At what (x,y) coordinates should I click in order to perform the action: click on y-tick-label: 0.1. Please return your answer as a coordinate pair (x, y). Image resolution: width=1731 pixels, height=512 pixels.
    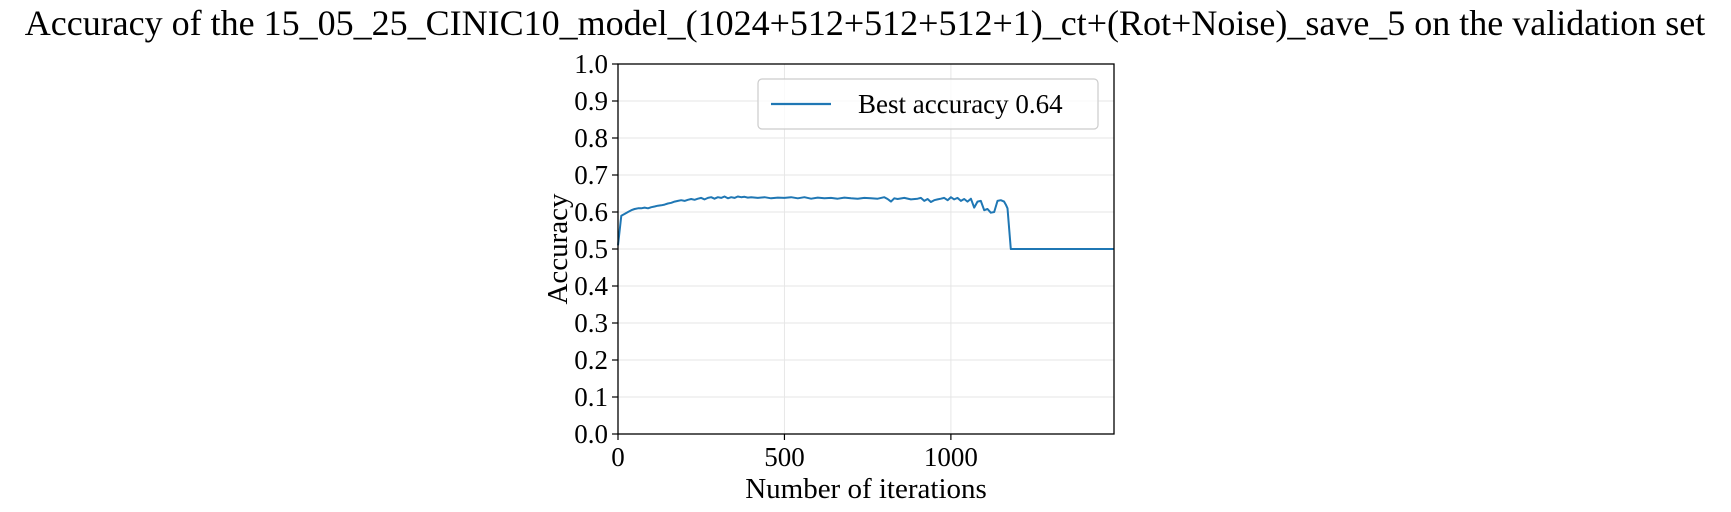
    Looking at the image, I should click on (591, 397).